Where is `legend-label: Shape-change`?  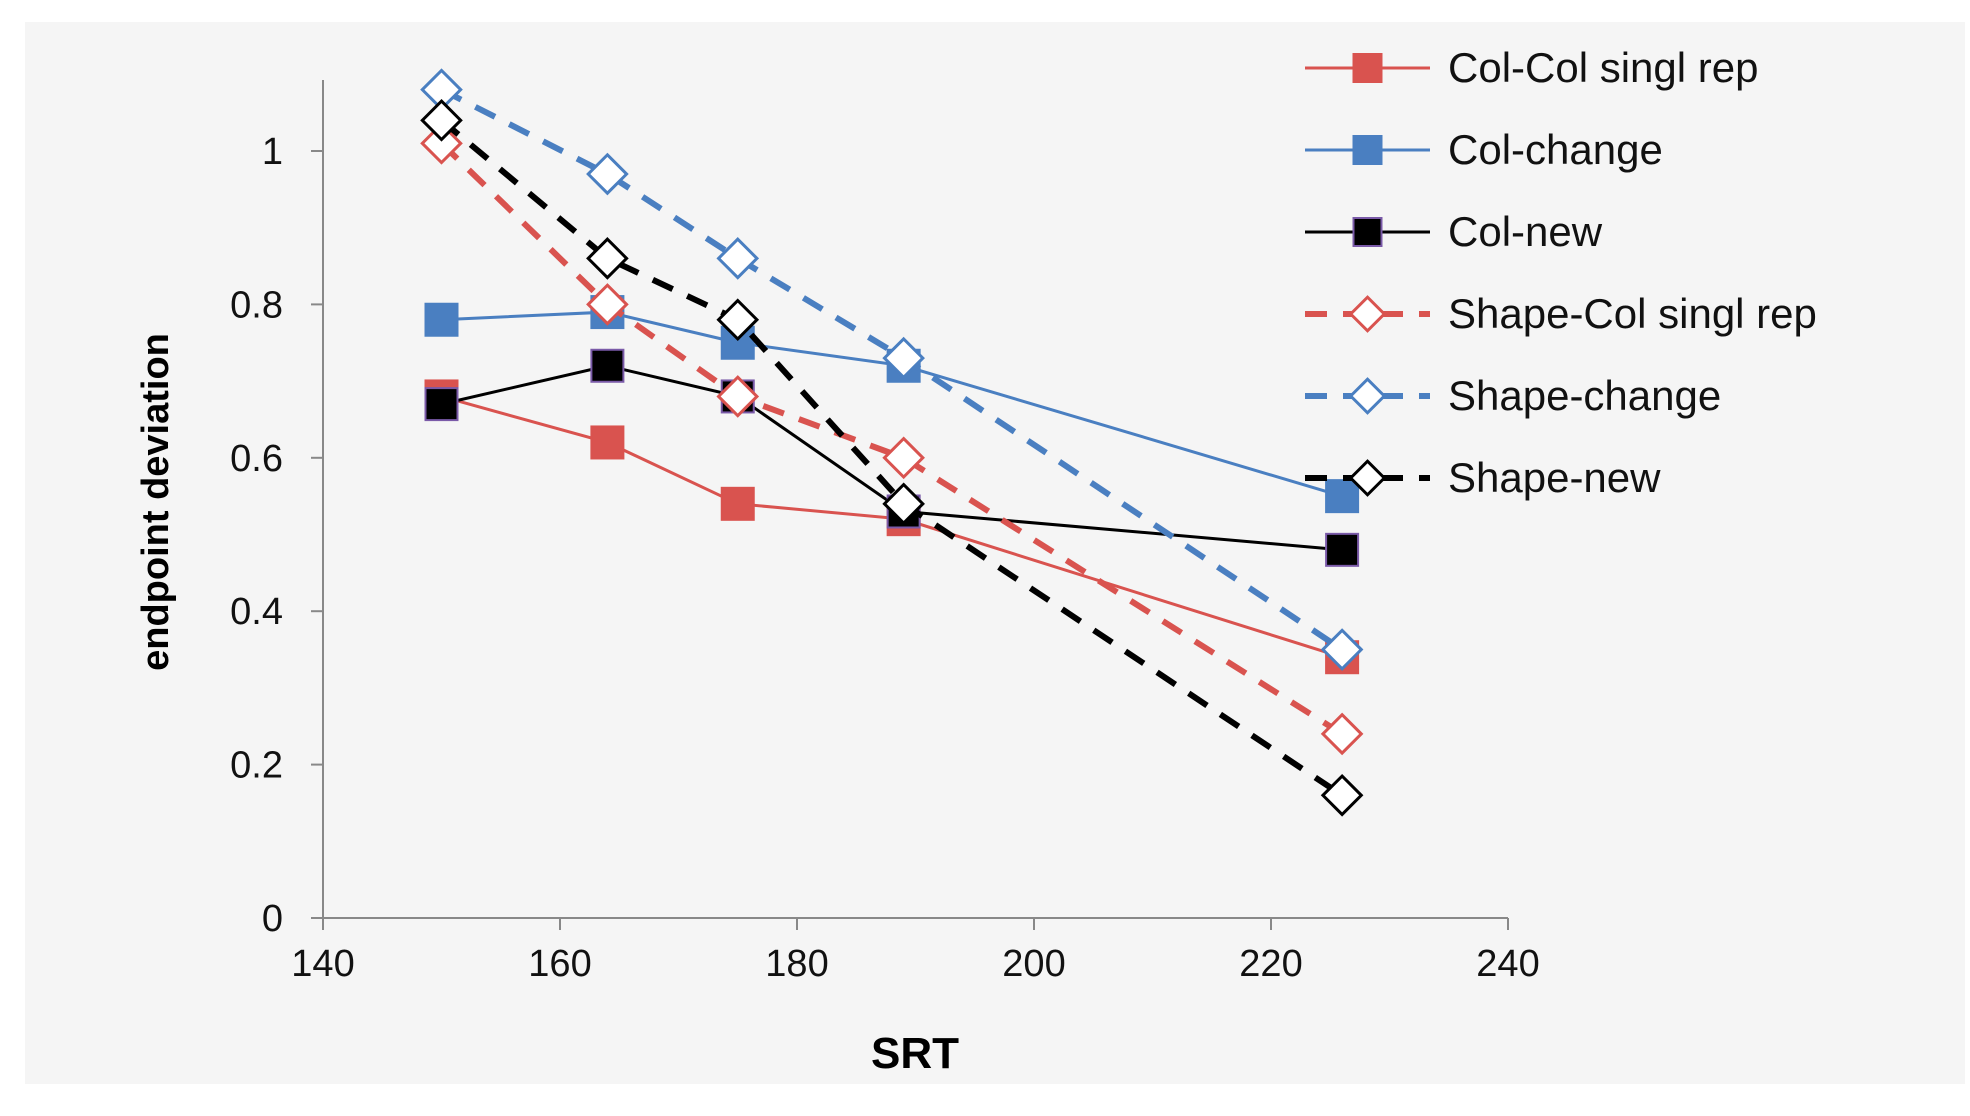
legend-label: Shape-change is located at coordinates (1584, 395).